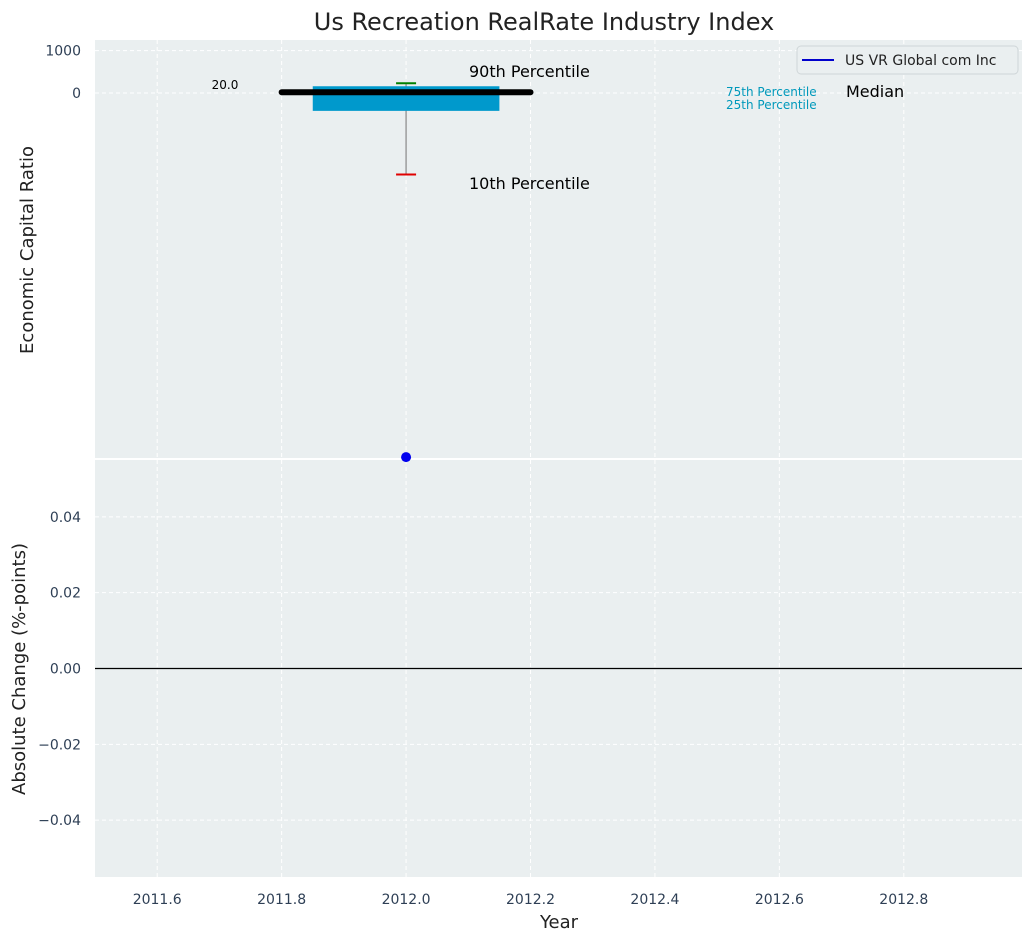  Describe the element at coordinates (530, 900) in the screenshot. I see `x-tick-label: 2012.2` at that location.